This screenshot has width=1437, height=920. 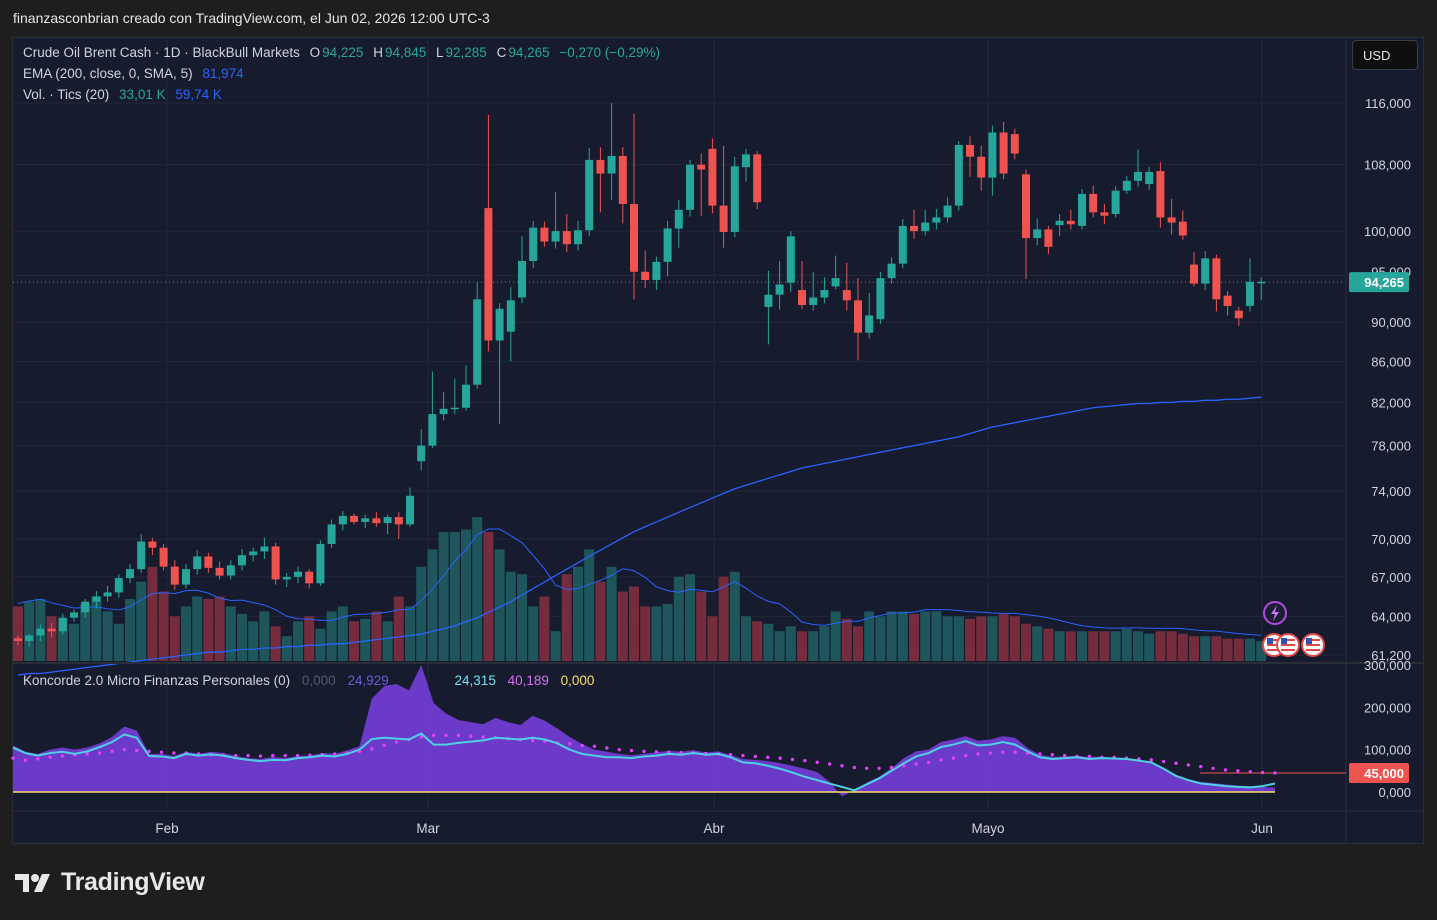 What do you see at coordinates (123, 94) in the screenshot?
I see `volume-legend: Vol. · Tics (20) 33,01 K 59,74 K` at bounding box center [123, 94].